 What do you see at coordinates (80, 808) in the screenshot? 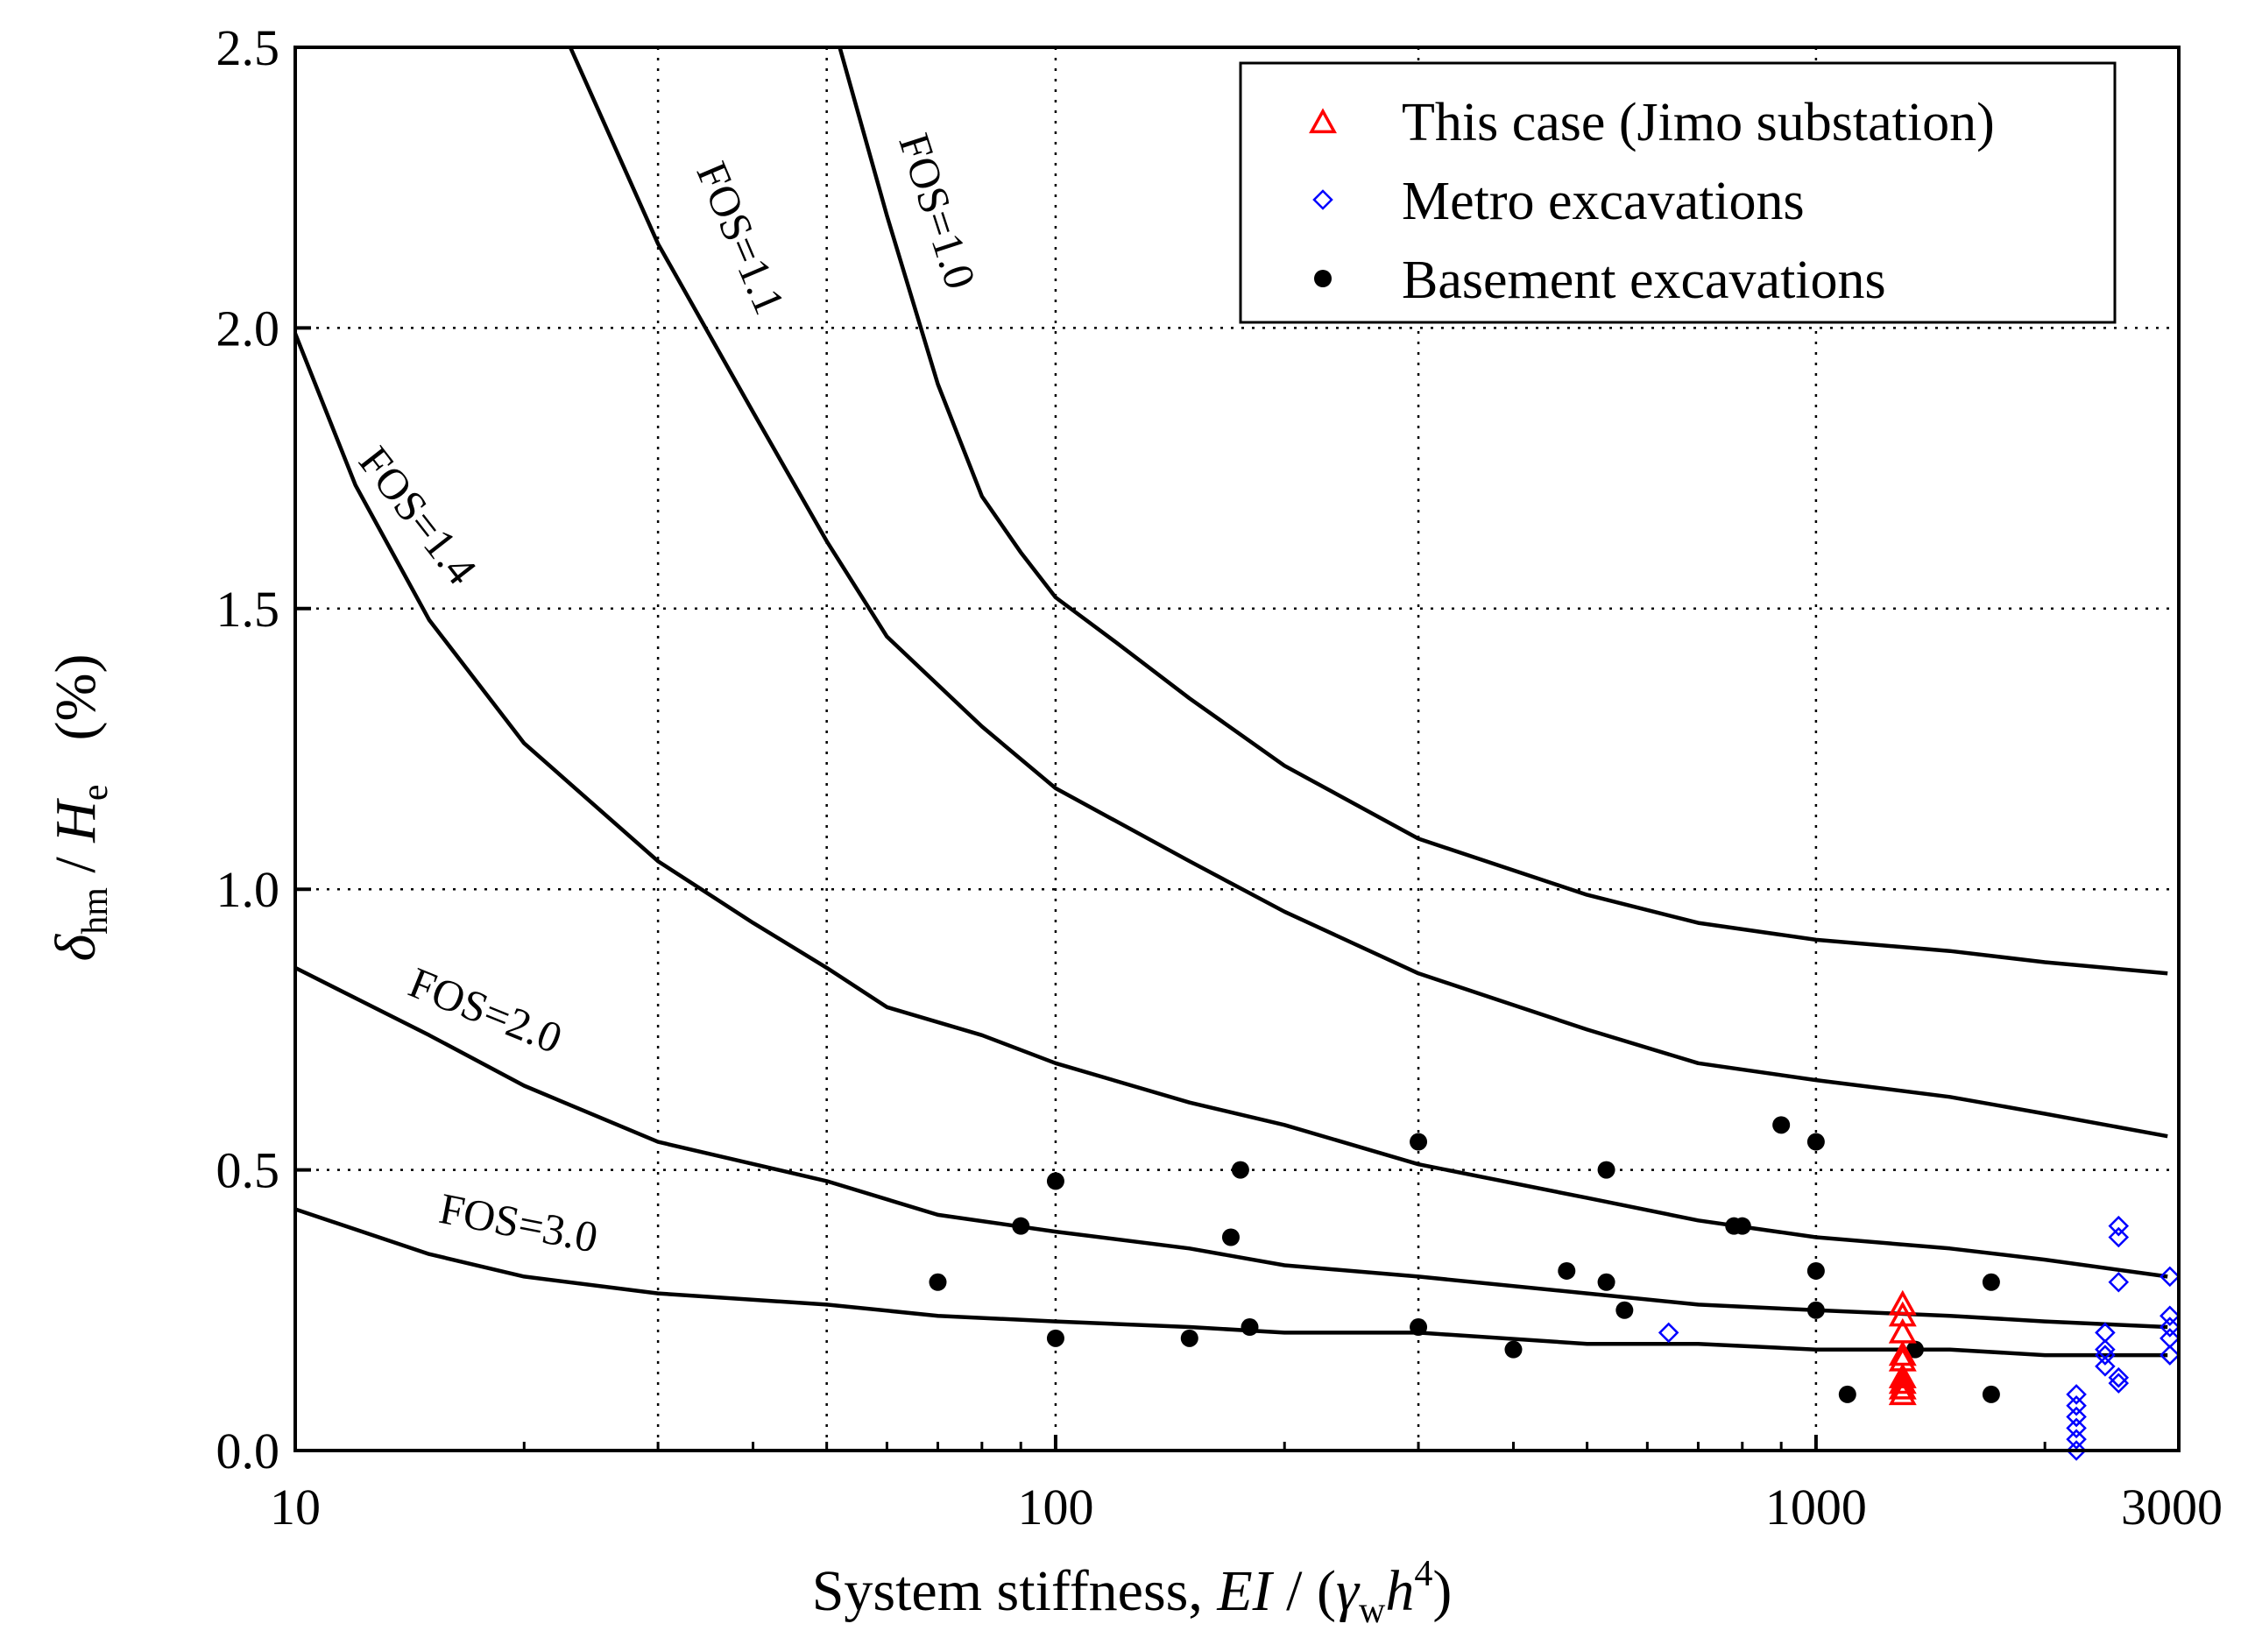
I see `y-axis-label: δhm / He(%)` at bounding box center [80, 808].